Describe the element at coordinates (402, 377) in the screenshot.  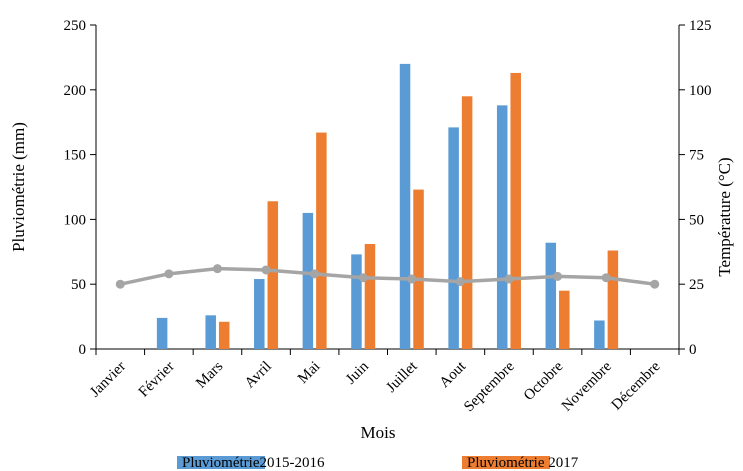
I see `x-tick-label: Juillet` at that location.